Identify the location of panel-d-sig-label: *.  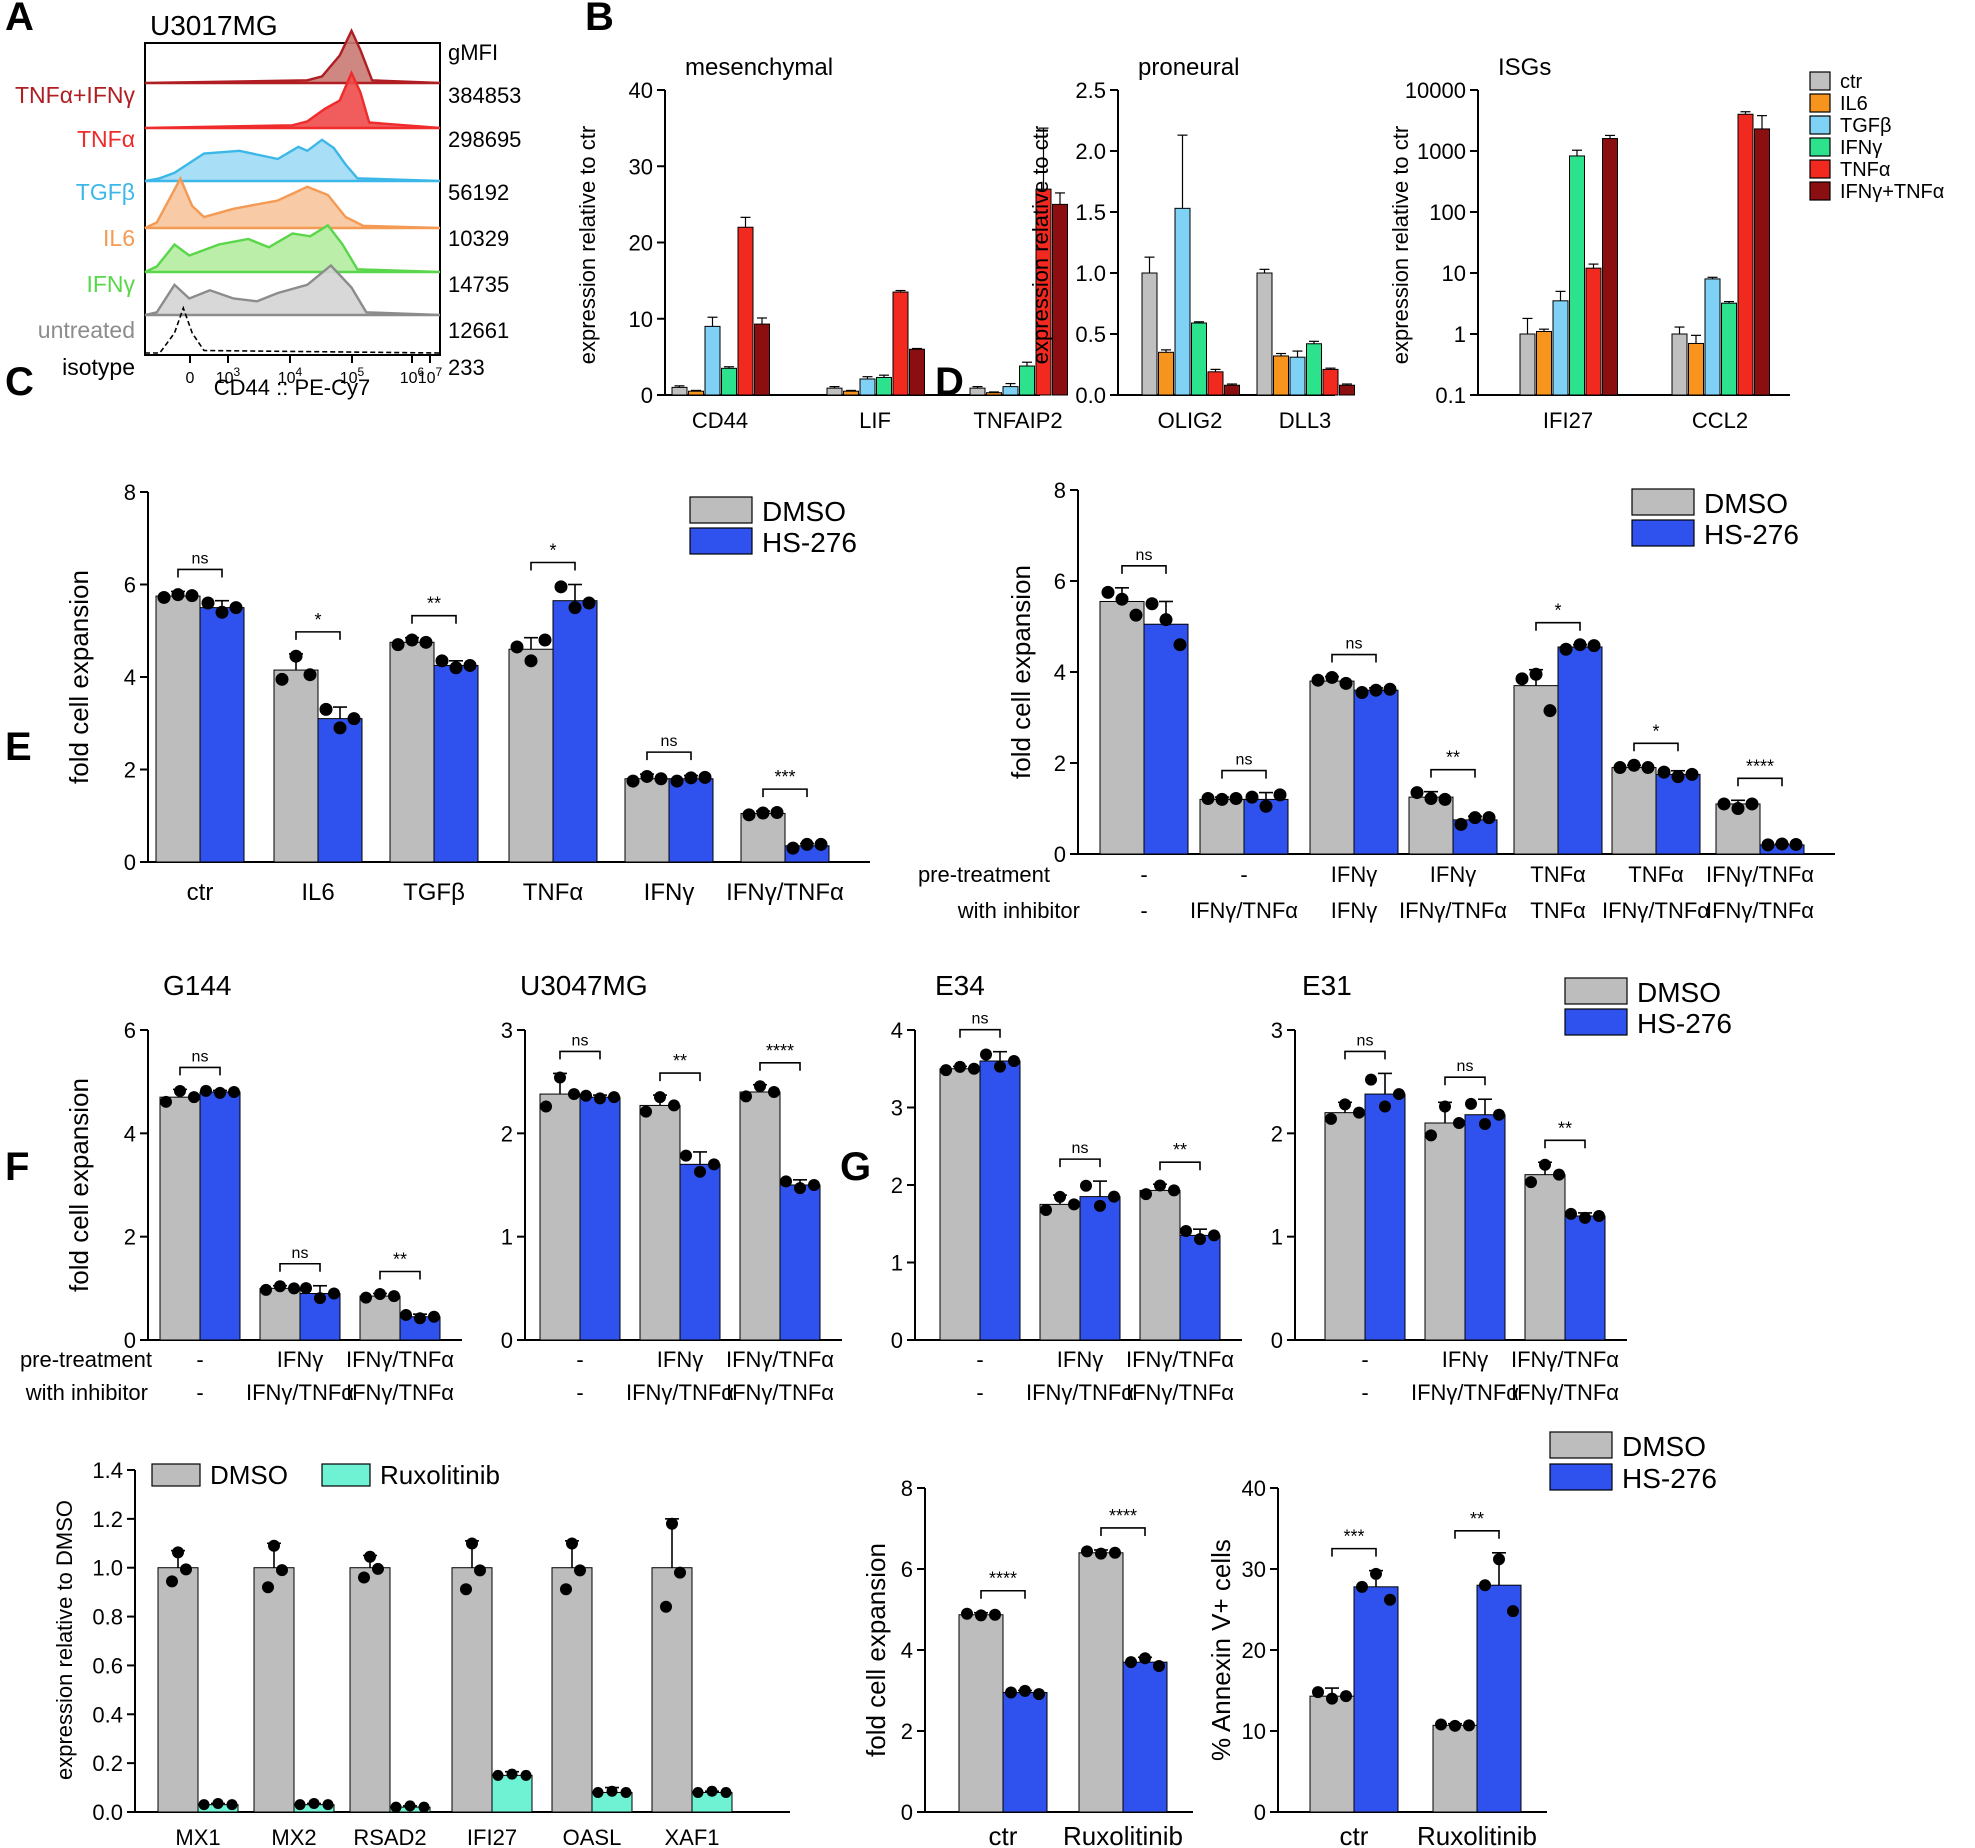
(1557, 611).